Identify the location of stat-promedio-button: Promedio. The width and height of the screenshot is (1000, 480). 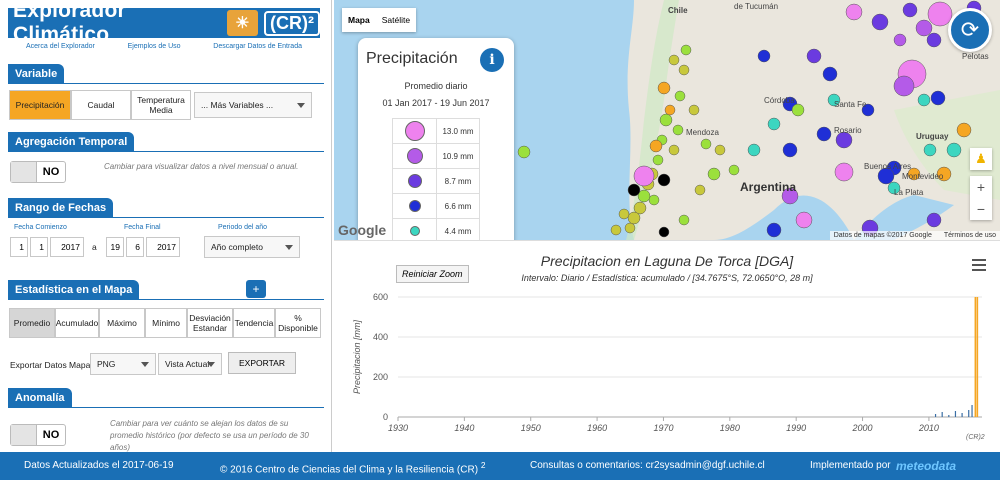
(32, 323).